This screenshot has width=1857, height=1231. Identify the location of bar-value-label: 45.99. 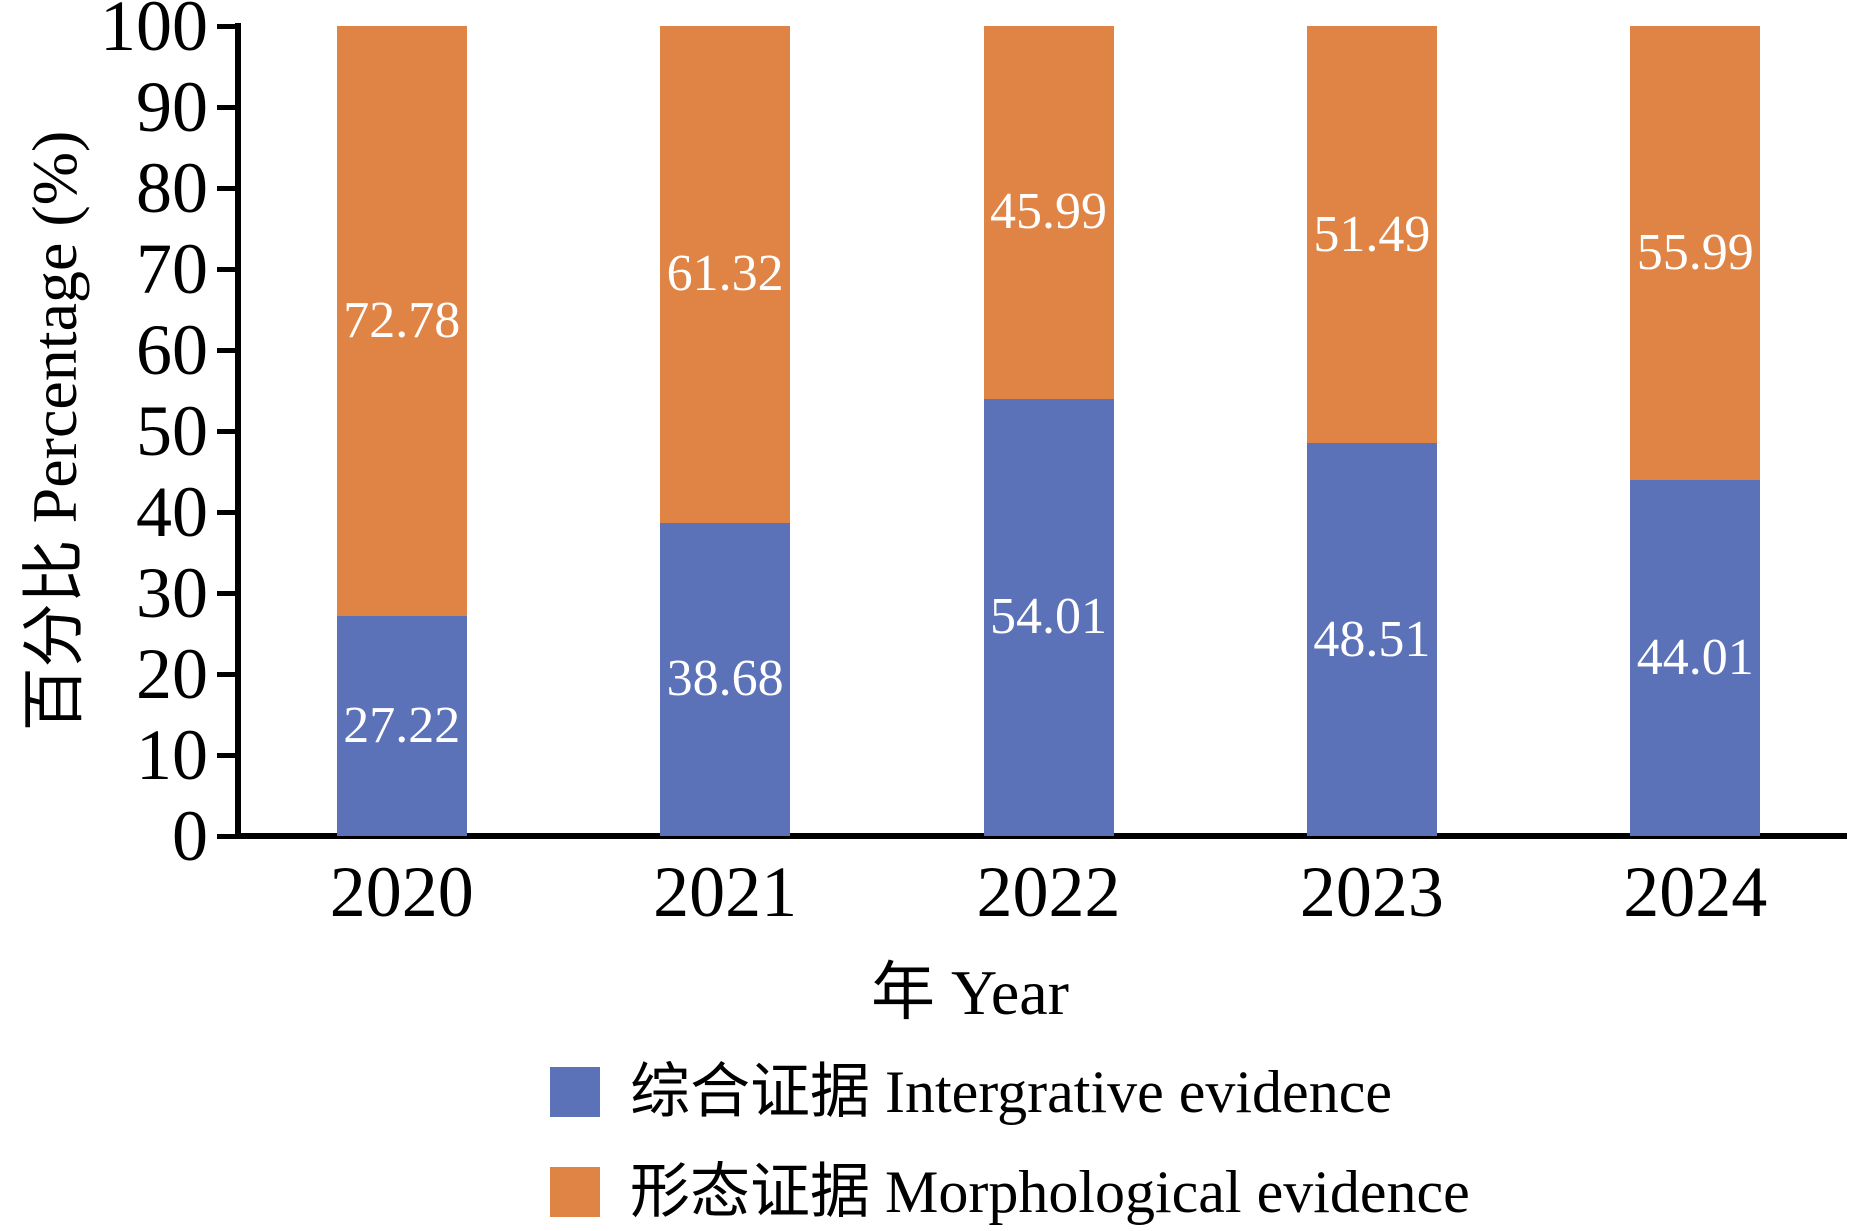
(1048, 212).